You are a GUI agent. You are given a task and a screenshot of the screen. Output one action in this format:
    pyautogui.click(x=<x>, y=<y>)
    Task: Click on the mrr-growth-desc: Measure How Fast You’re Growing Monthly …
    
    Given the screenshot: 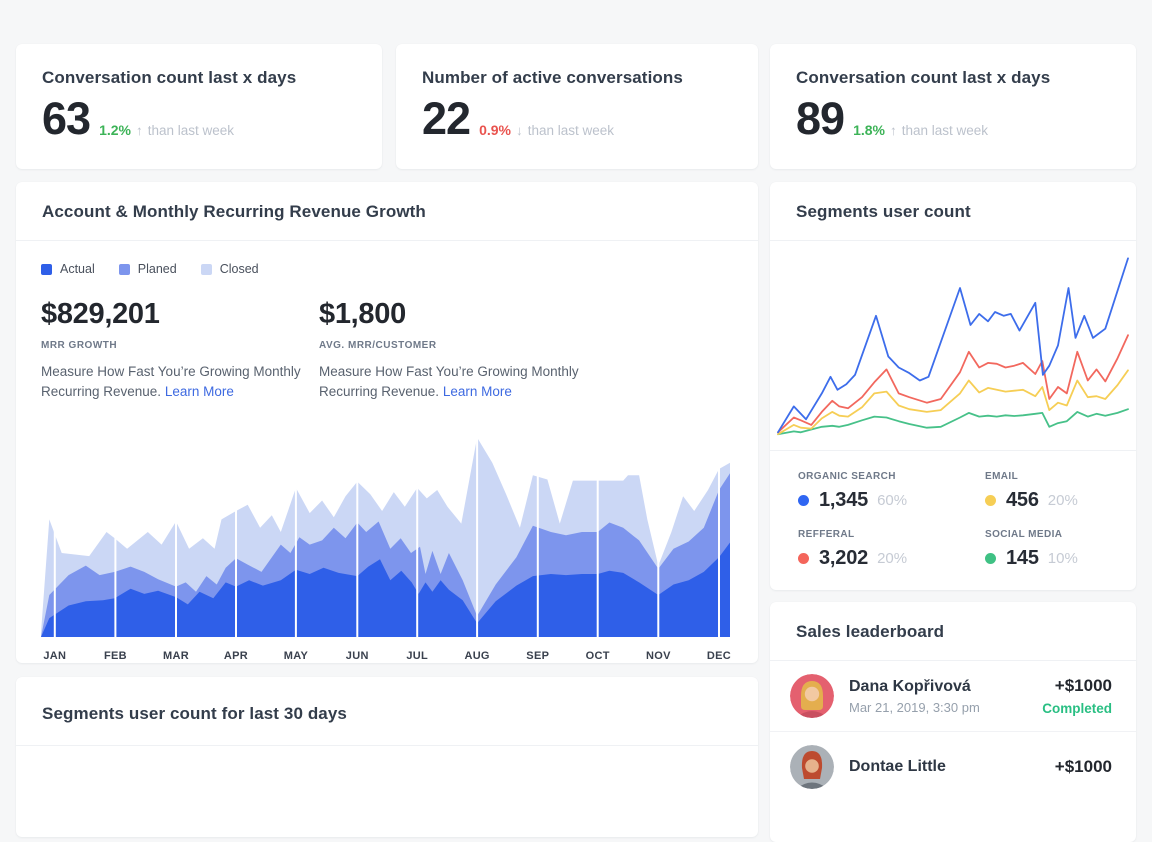 What is the action you would take?
    pyautogui.click(x=177, y=381)
    